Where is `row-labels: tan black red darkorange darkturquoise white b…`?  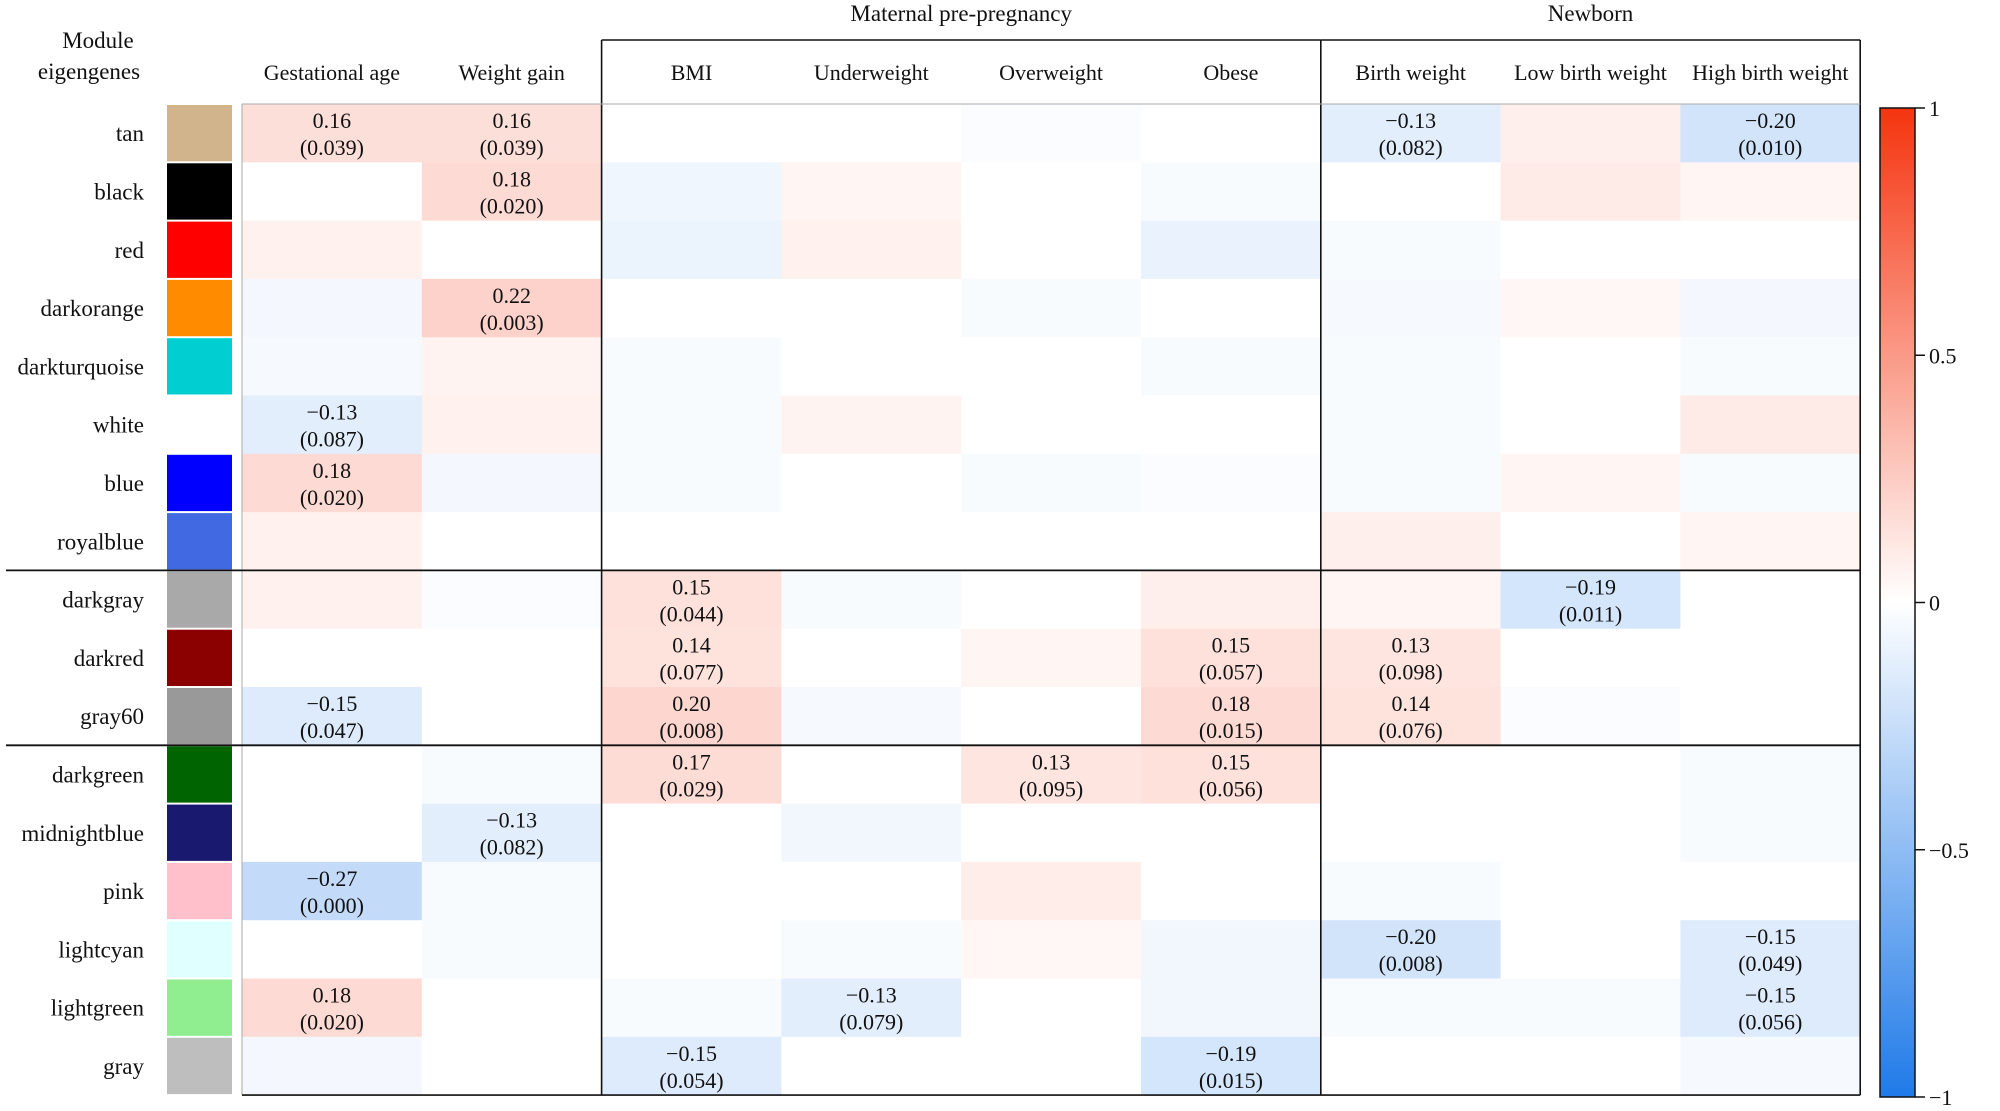 row-labels: tan black red darkorange darkturquoise white b… is located at coordinates (81, 600).